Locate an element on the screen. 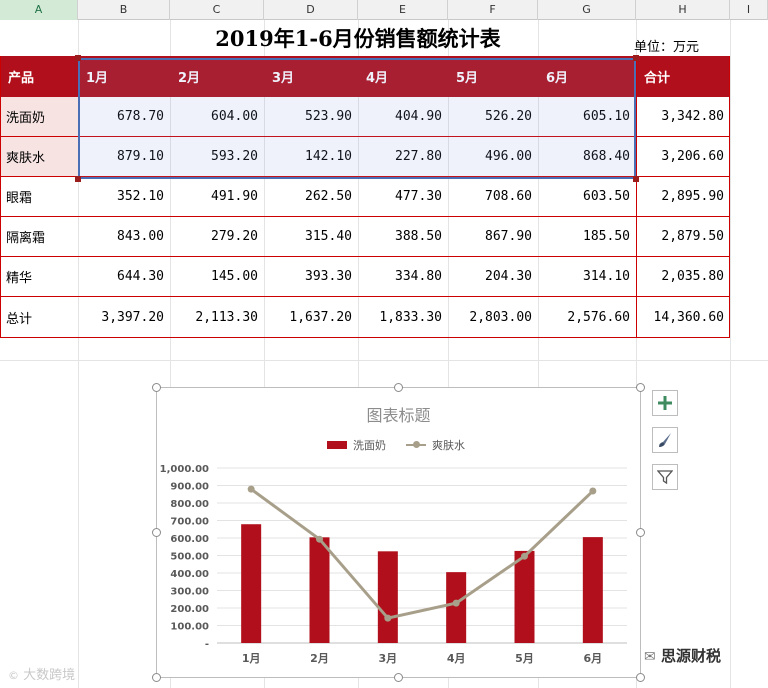  sheet-title: 2019年1-6月份销售额统计表 is located at coordinates (358, 38).